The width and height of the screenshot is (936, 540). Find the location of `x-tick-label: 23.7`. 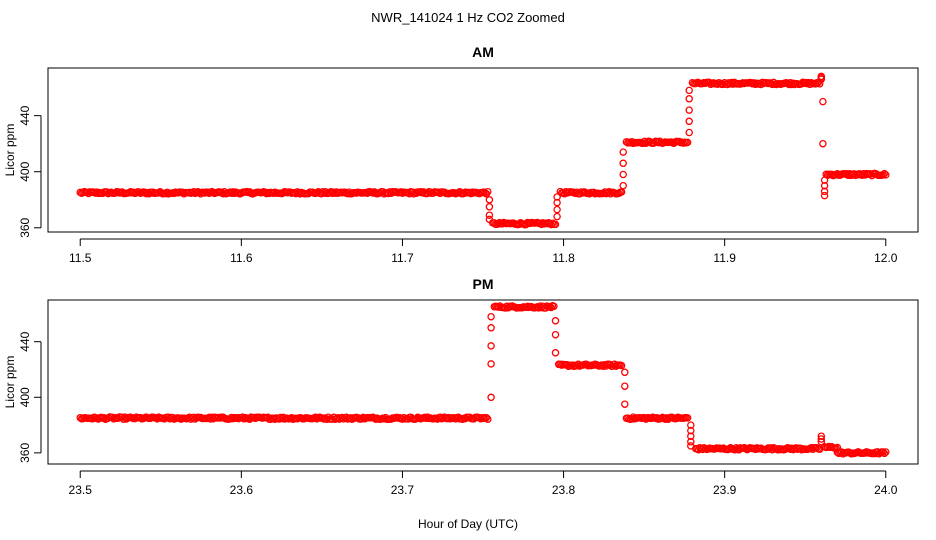

x-tick-label: 23.7 is located at coordinates (403, 490).